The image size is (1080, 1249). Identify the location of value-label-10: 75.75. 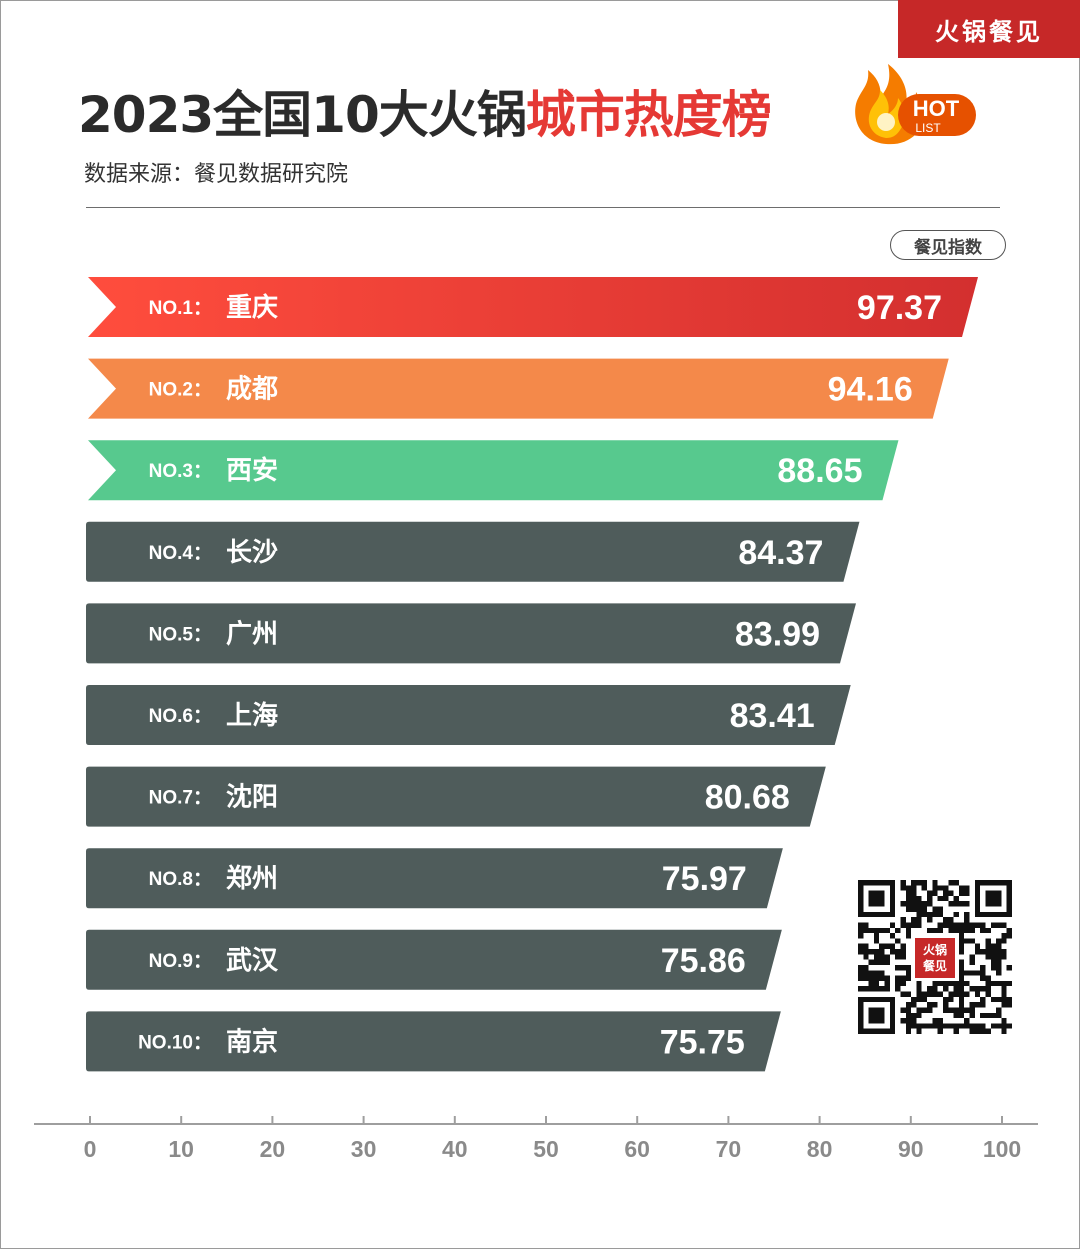
(702, 1042).